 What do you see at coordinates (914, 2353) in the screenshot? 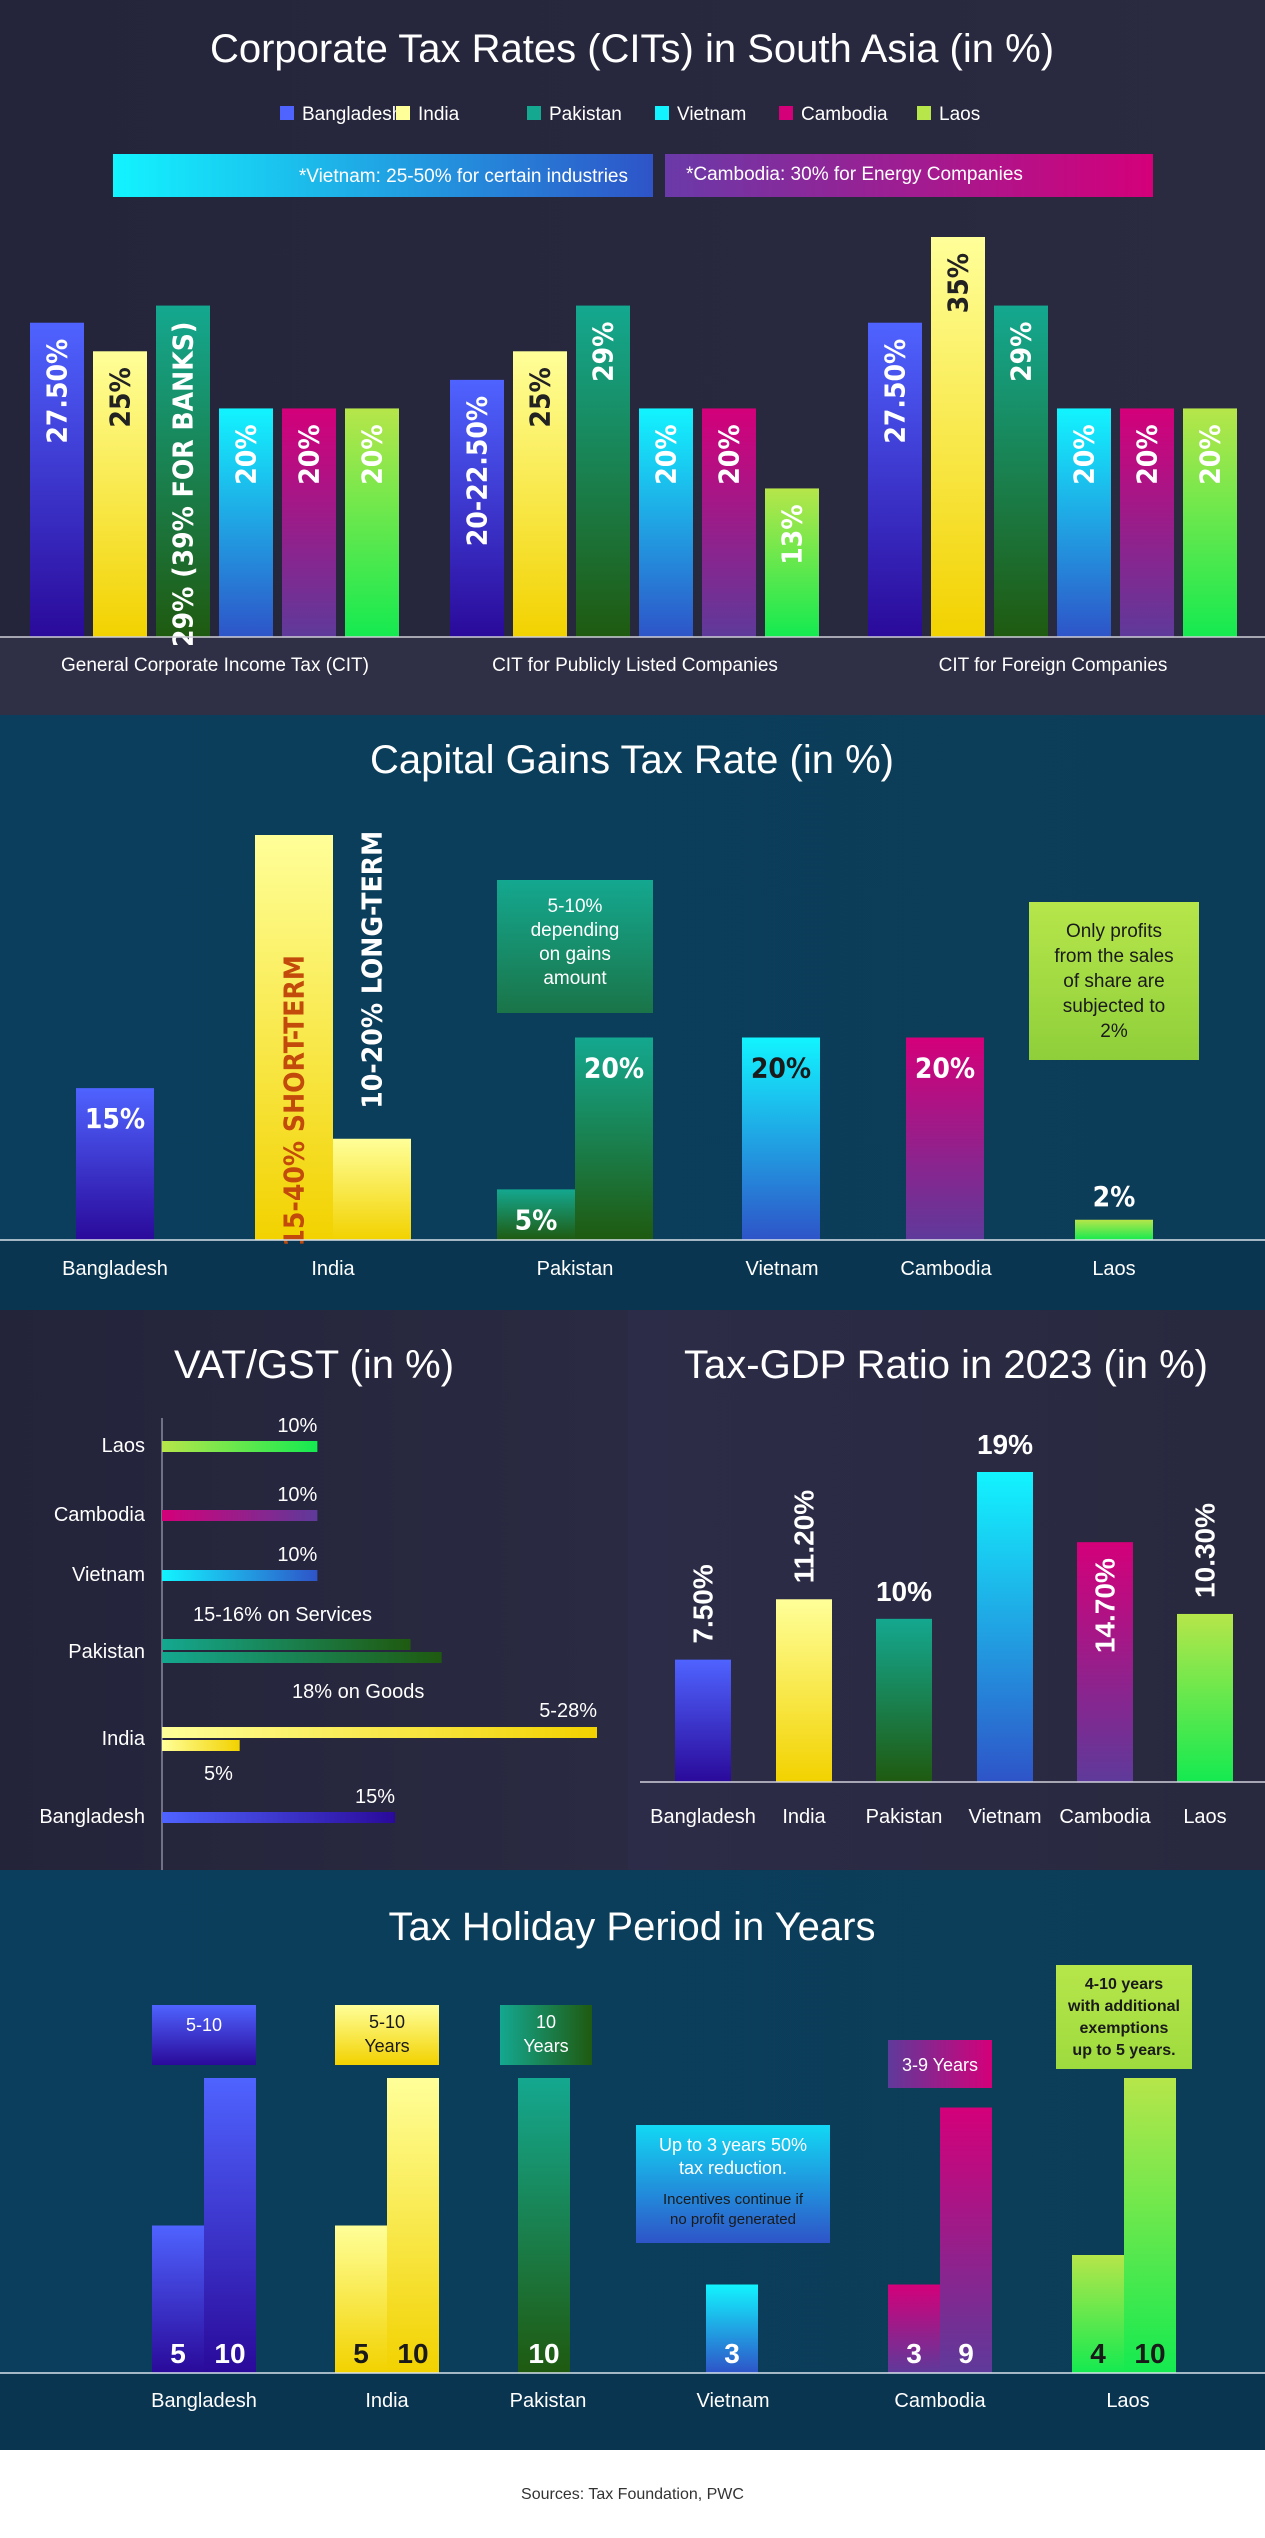
I see `bar-value-label: 3` at bounding box center [914, 2353].